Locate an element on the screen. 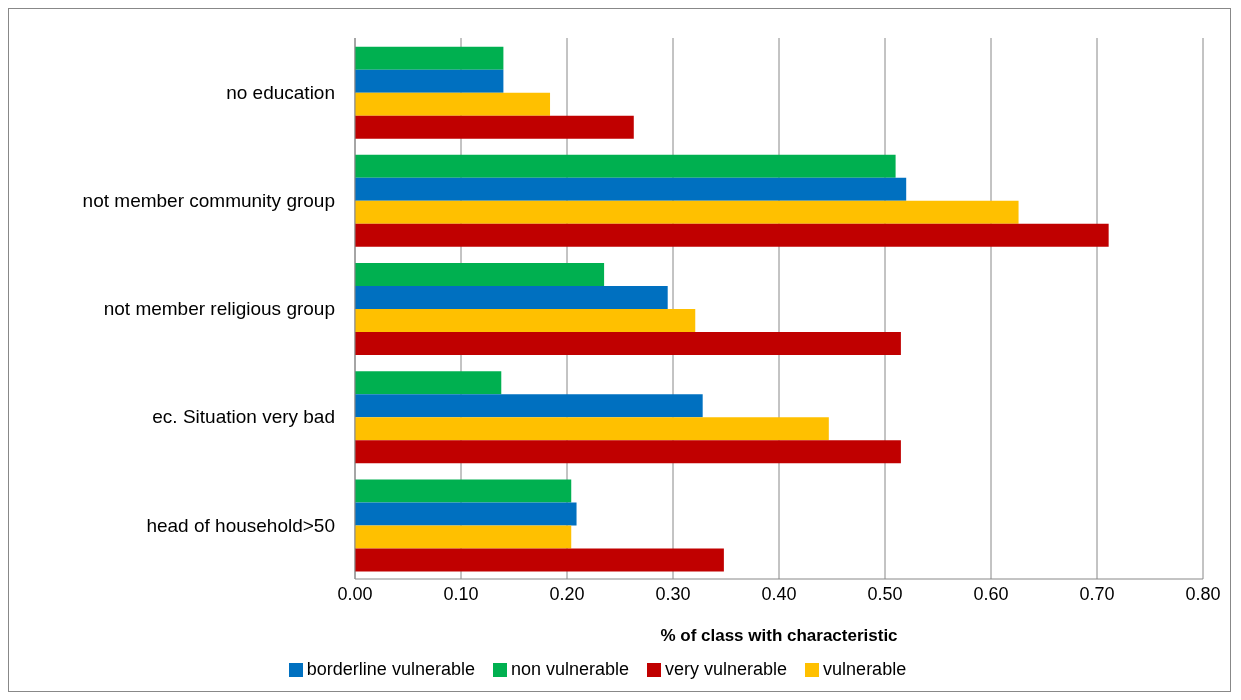 The height and width of the screenshot is (700, 1241). legend-label: borderline vulnerable is located at coordinates (390, 669).